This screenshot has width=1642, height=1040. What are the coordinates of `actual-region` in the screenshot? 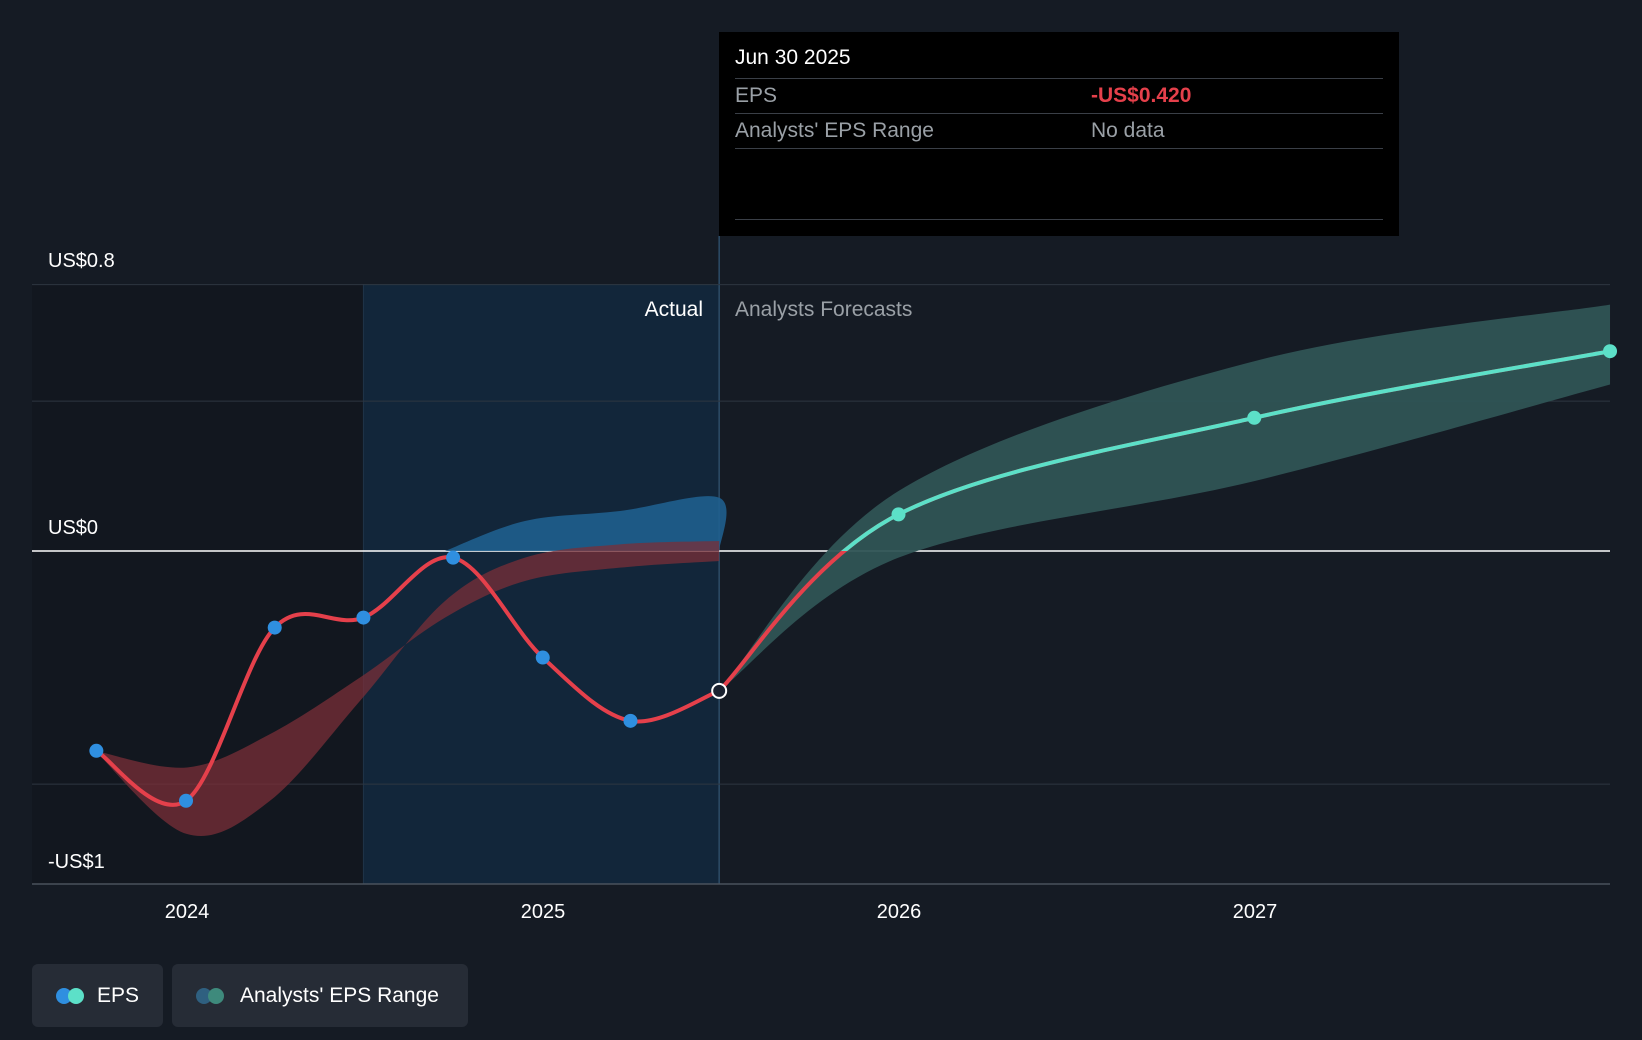 It's located at (541, 584).